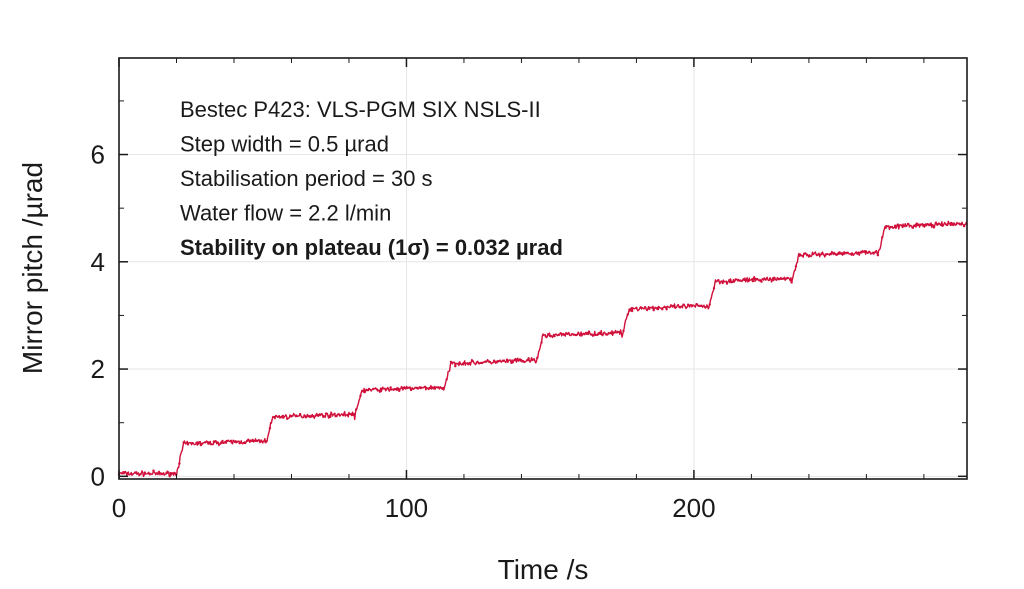 This screenshot has width=1024, height=589. What do you see at coordinates (98, 262) in the screenshot?
I see `y-tick-label: 4` at bounding box center [98, 262].